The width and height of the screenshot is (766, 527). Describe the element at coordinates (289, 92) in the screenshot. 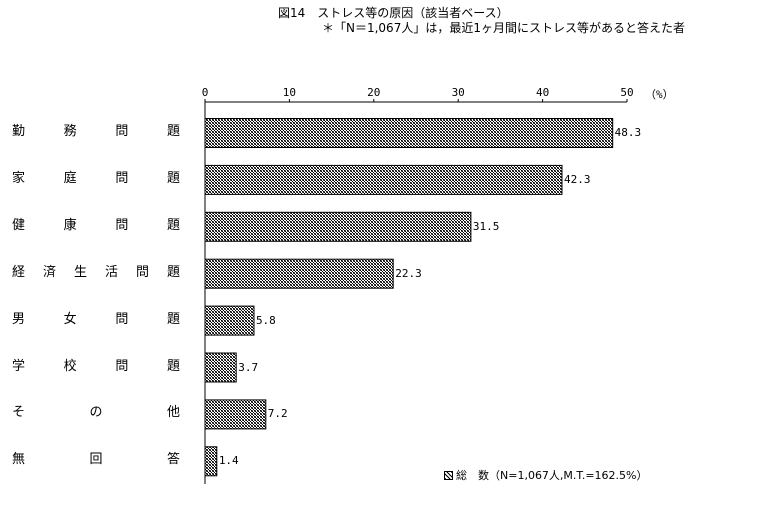

I see `x-tick-label: 10` at that location.